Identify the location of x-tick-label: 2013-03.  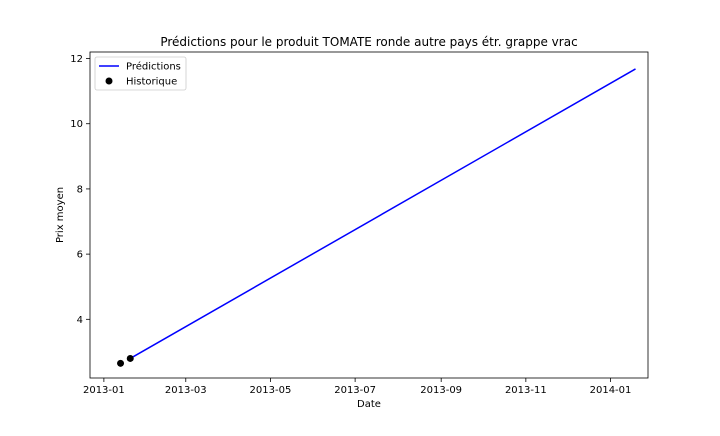
(186, 390).